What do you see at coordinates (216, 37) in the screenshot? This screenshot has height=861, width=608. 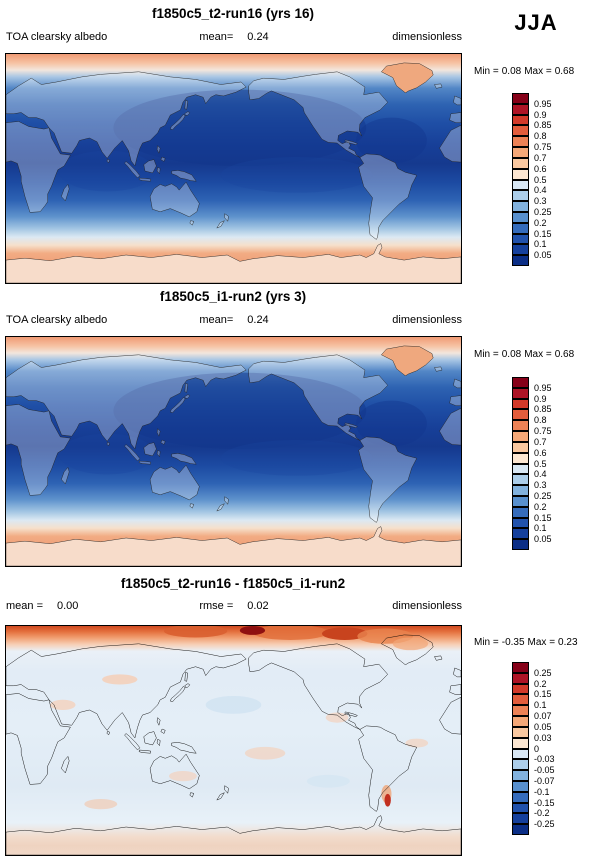 I see `panel1-mean-label: mean=` at bounding box center [216, 37].